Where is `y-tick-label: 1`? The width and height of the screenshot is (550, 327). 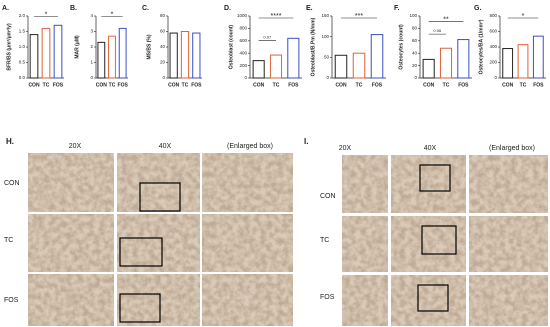 y-tick-label: 1 is located at coordinates (91, 62).